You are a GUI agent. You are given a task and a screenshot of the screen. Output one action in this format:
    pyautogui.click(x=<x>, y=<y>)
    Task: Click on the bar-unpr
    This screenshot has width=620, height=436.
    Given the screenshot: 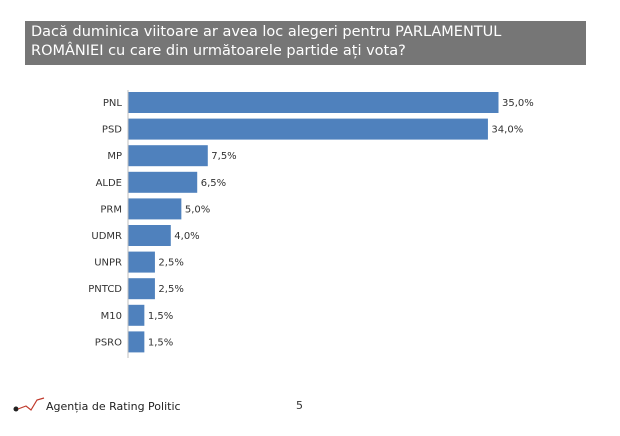 What is the action you would take?
    pyautogui.click(x=141, y=262)
    